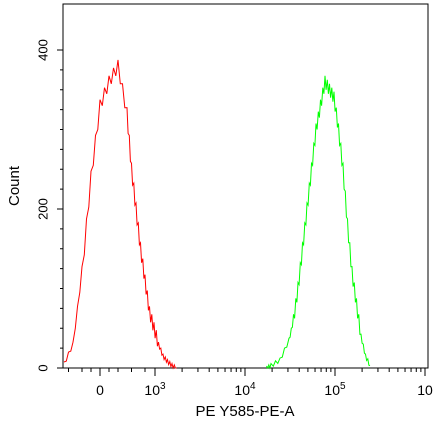  What do you see at coordinates (42, 50) in the screenshot?
I see `y-tick-label: 400` at bounding box center [42, 50].